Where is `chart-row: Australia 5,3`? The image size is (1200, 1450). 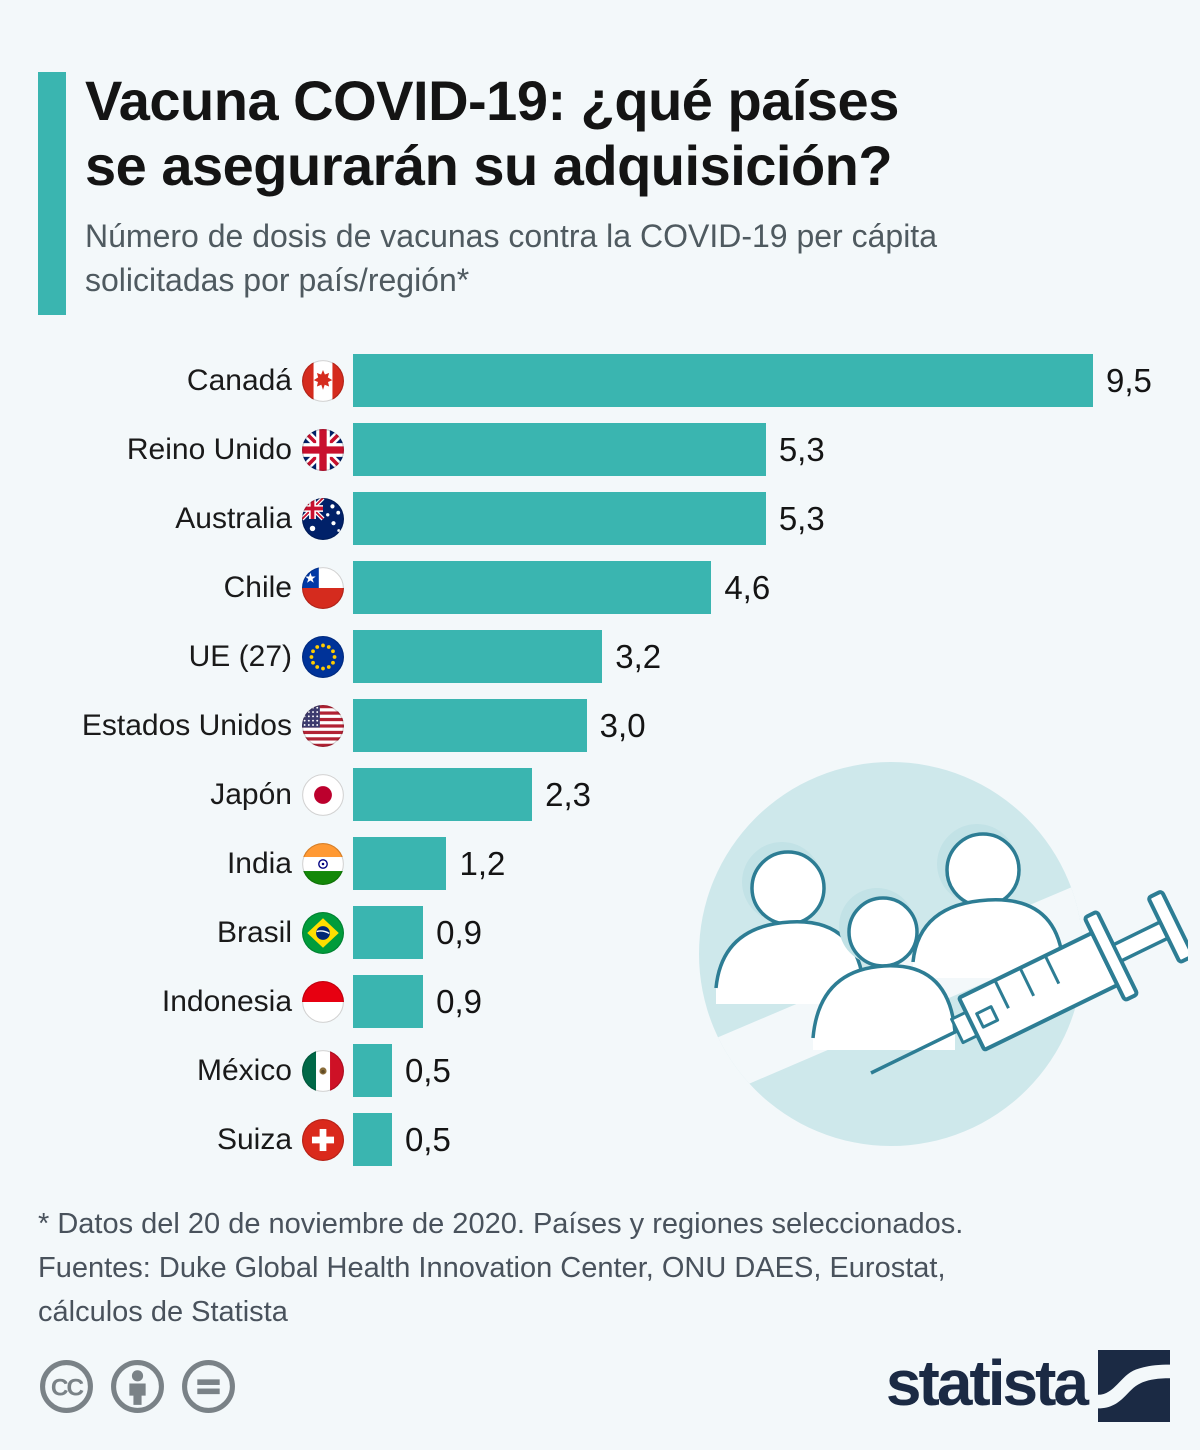
chart-row: Australia 5,3 is located at coordinates (617, 518).